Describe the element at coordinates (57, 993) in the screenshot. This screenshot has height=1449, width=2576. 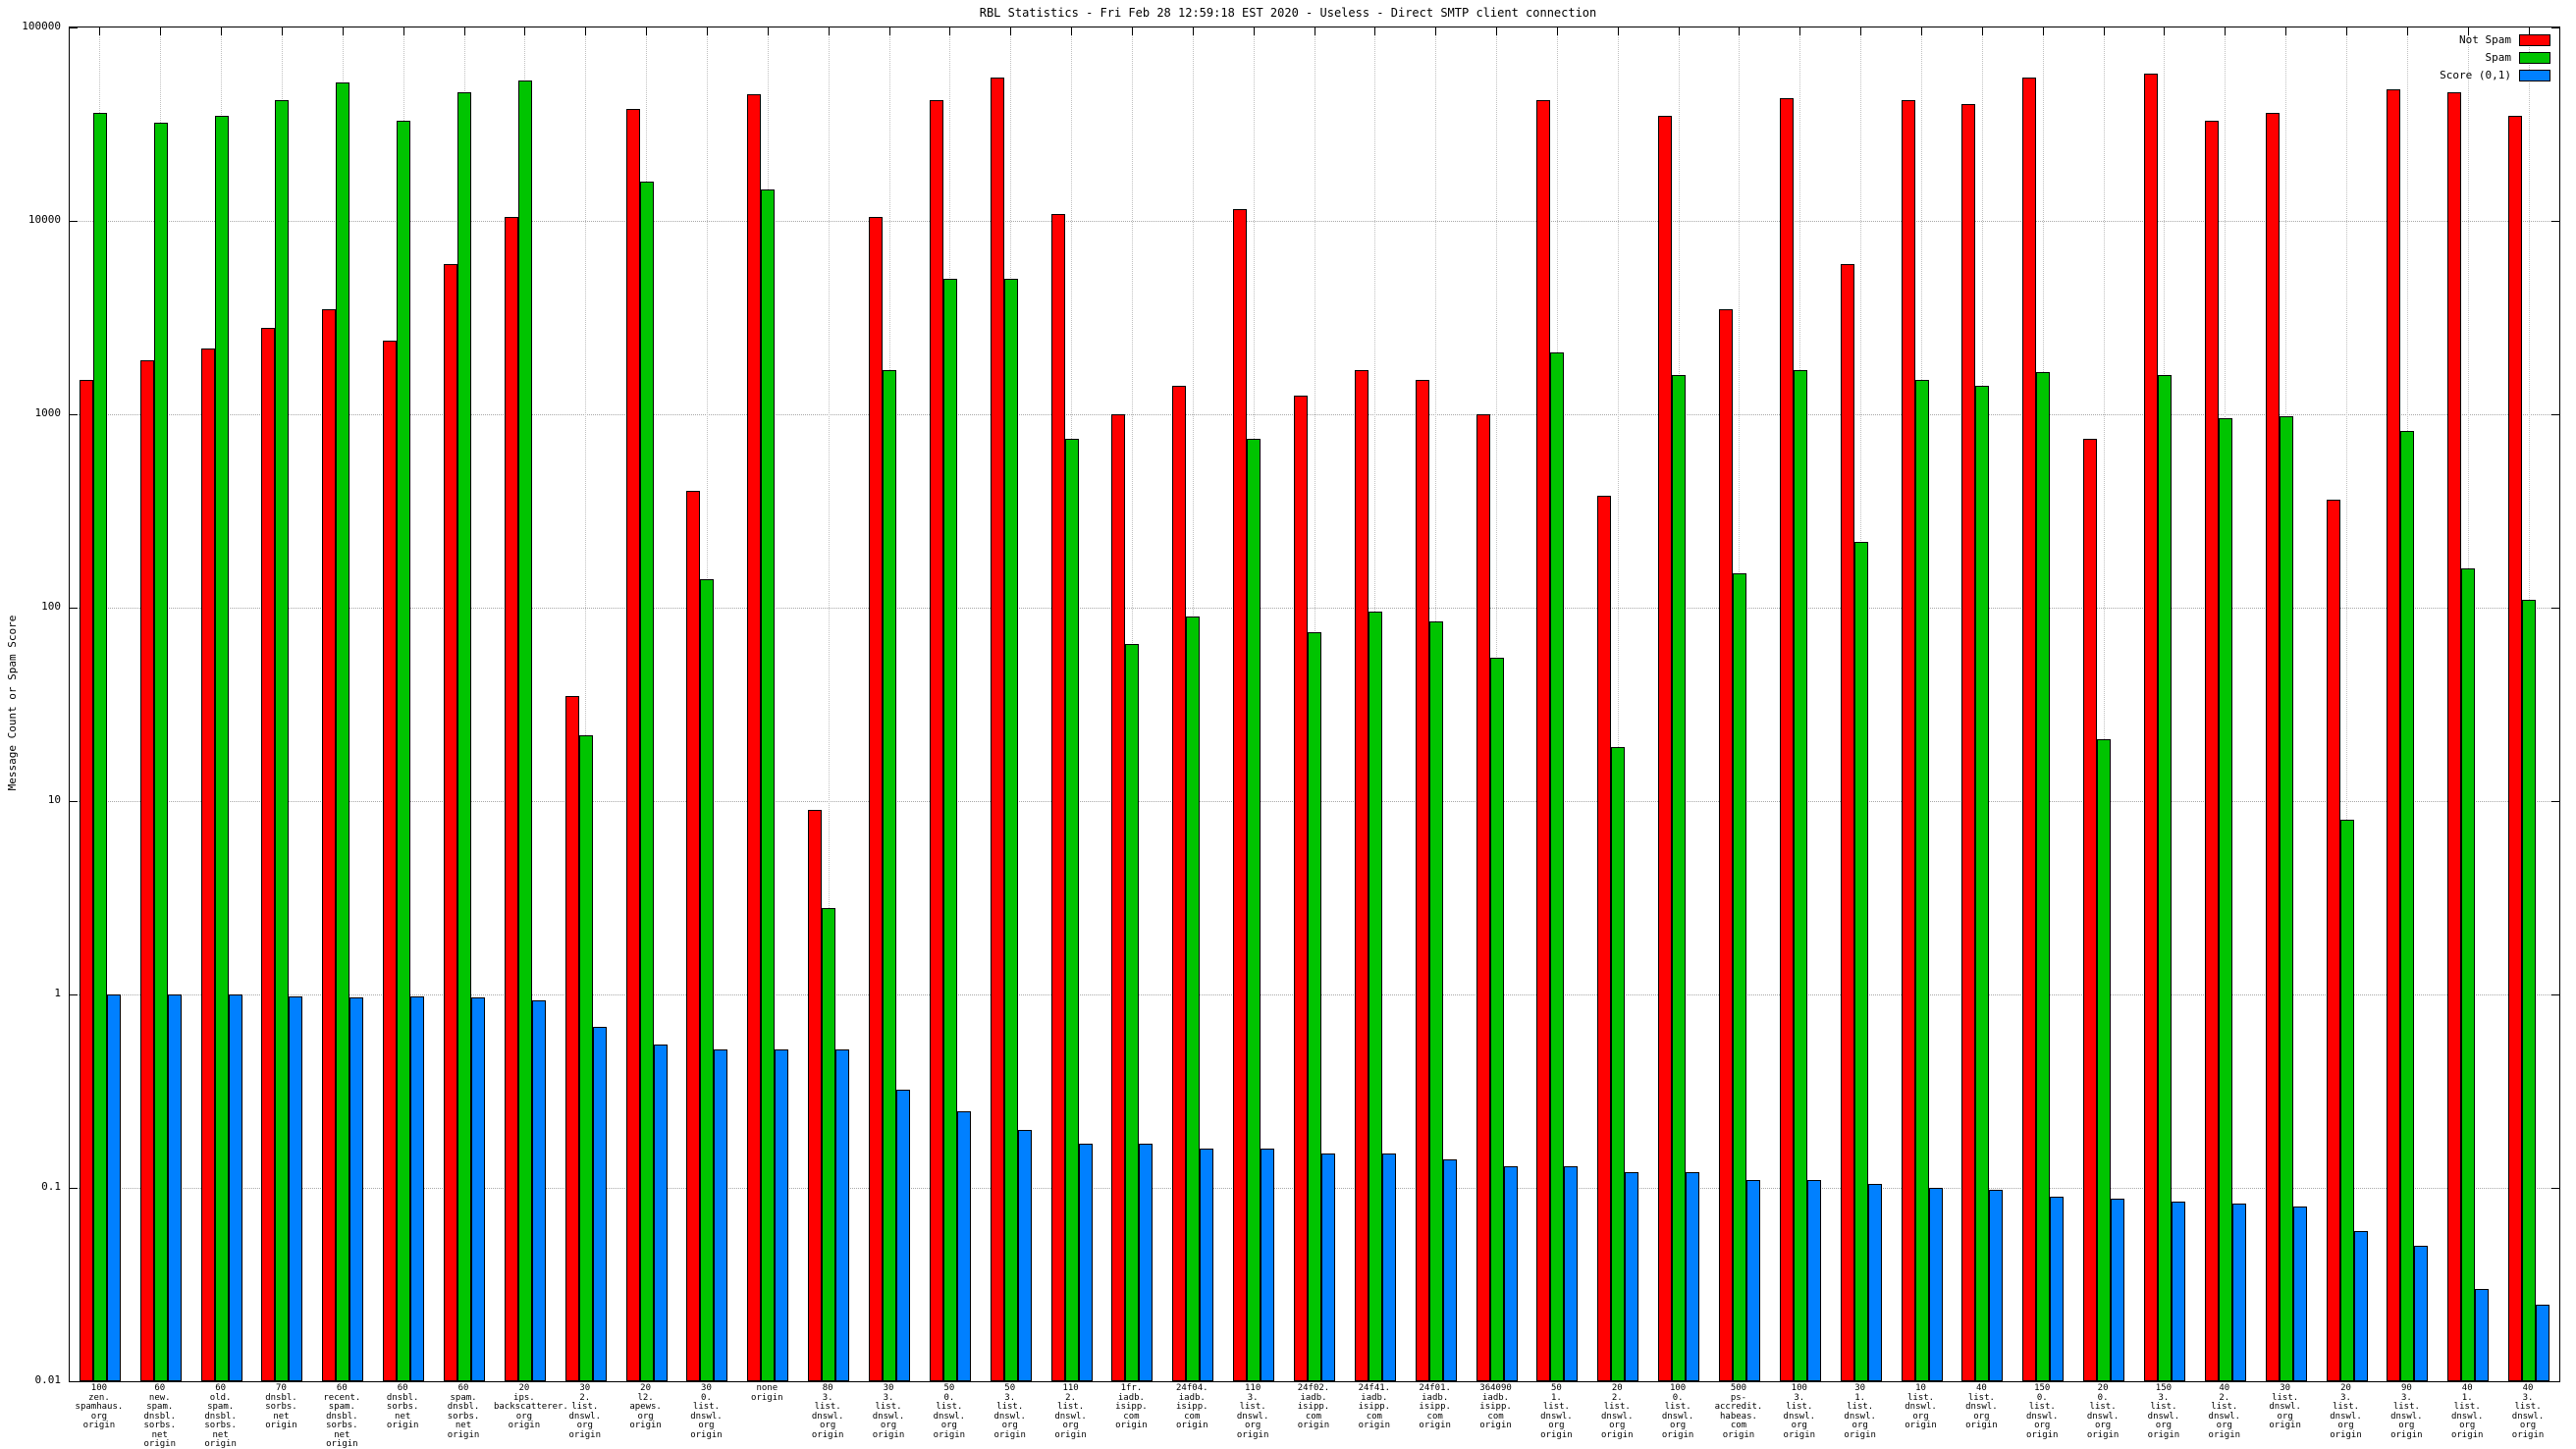
I see `y-tick-label: 1` at that location.